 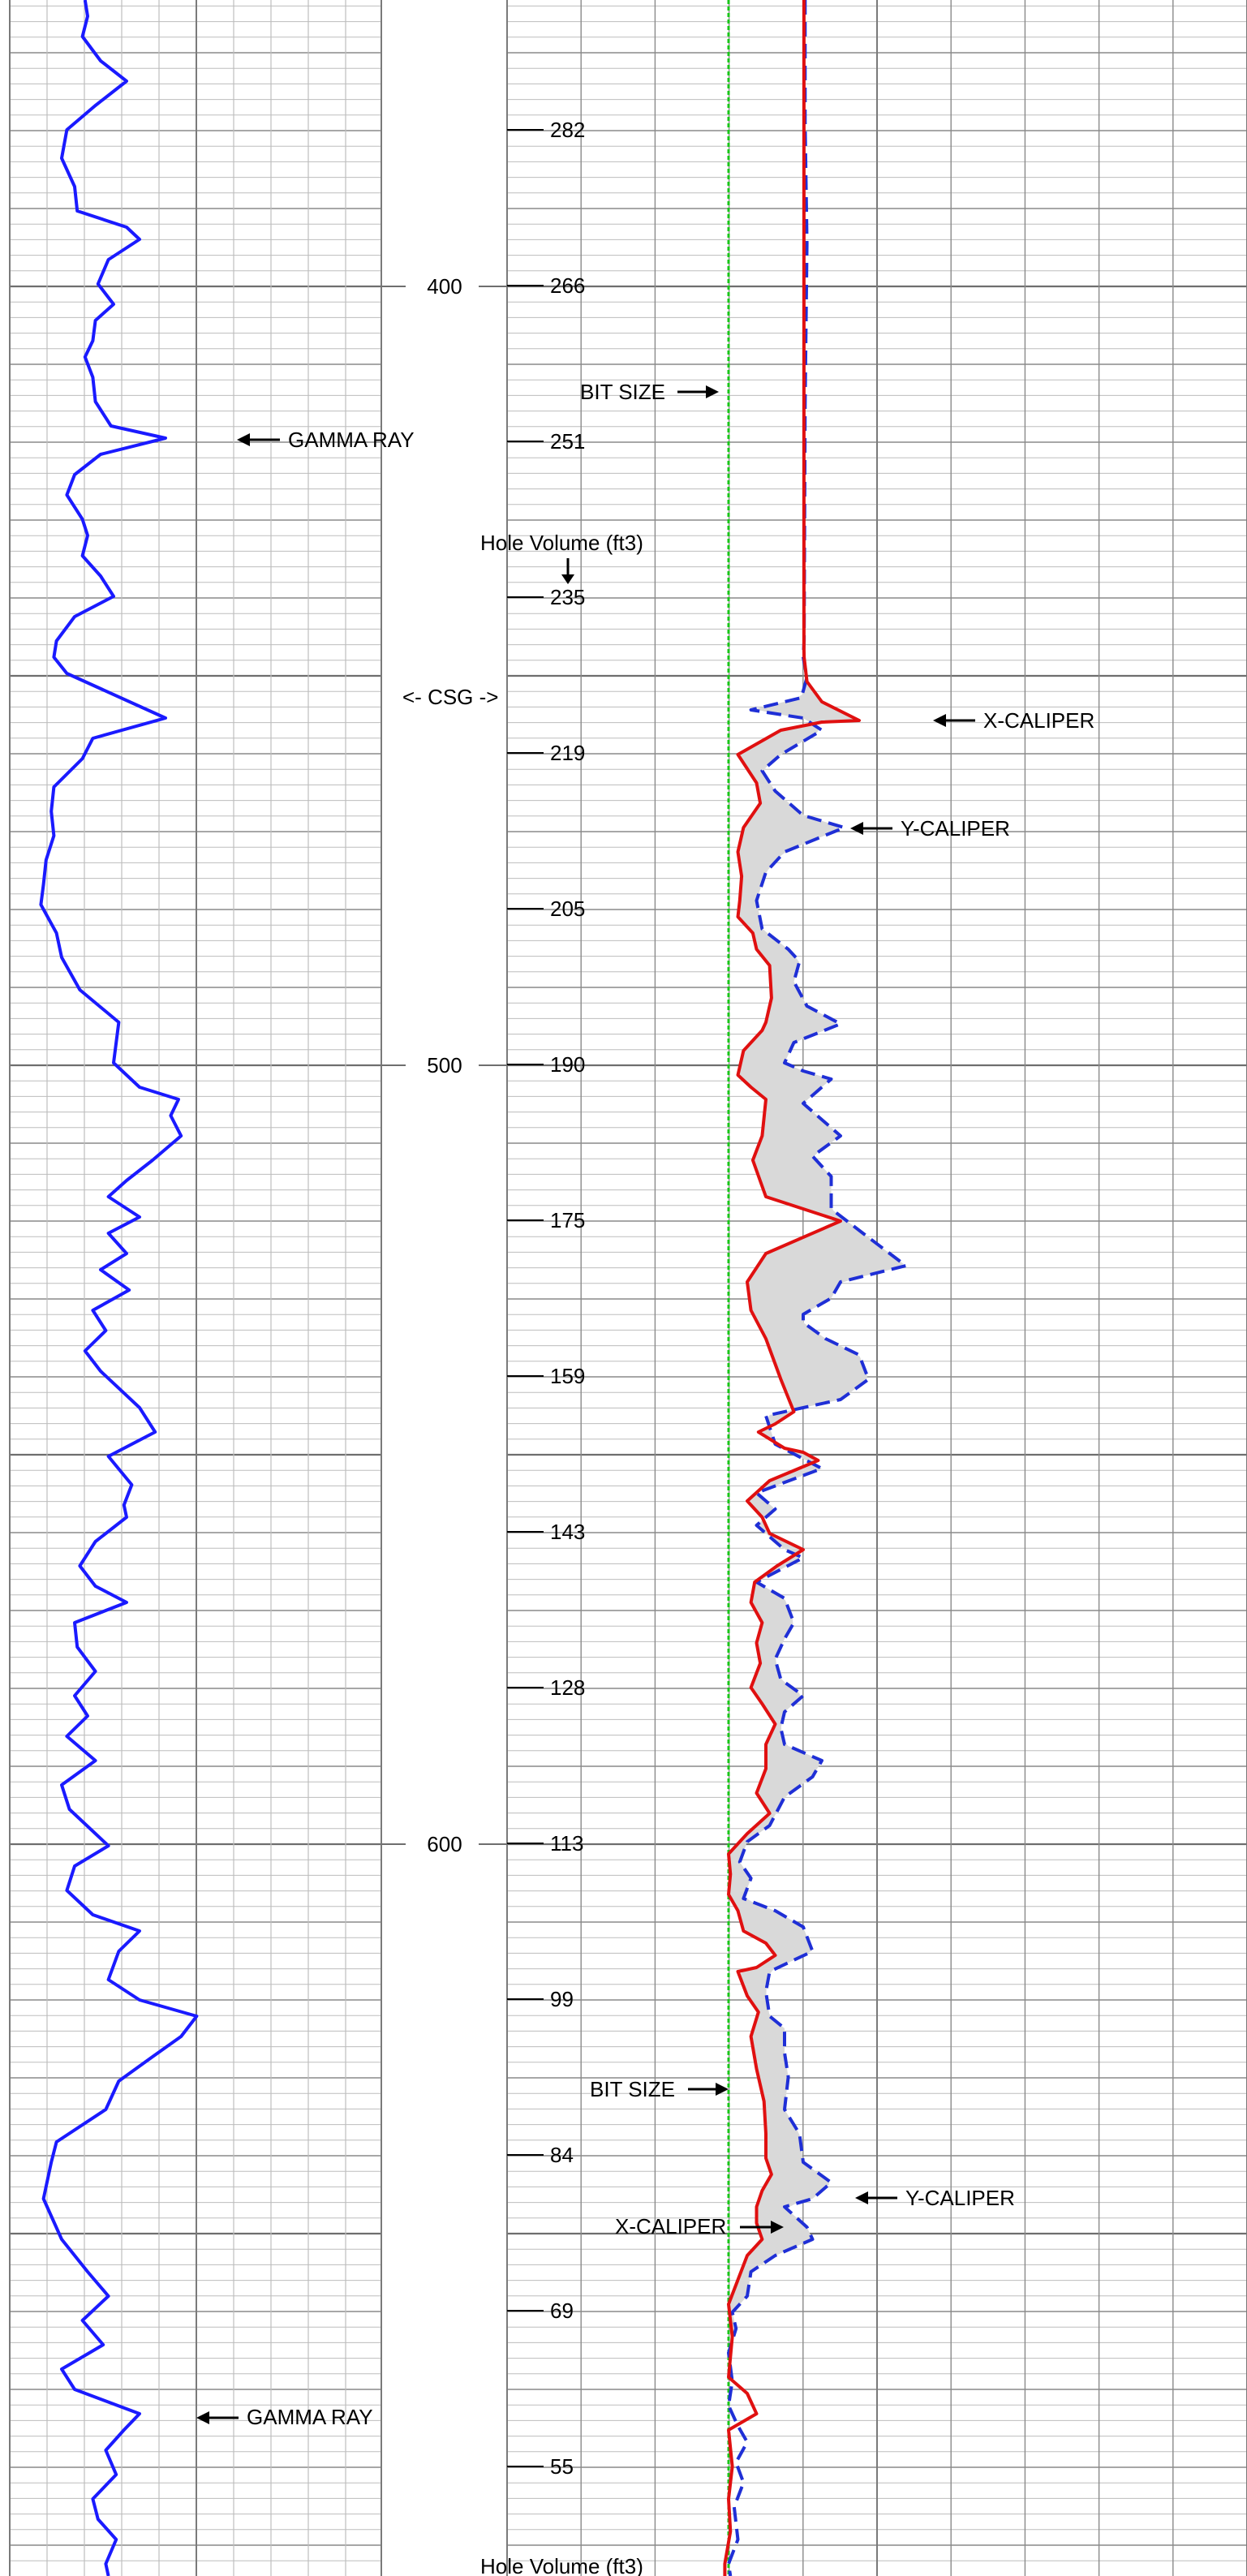 I want to click on volume-label: 251, so click(x=567, y=441).